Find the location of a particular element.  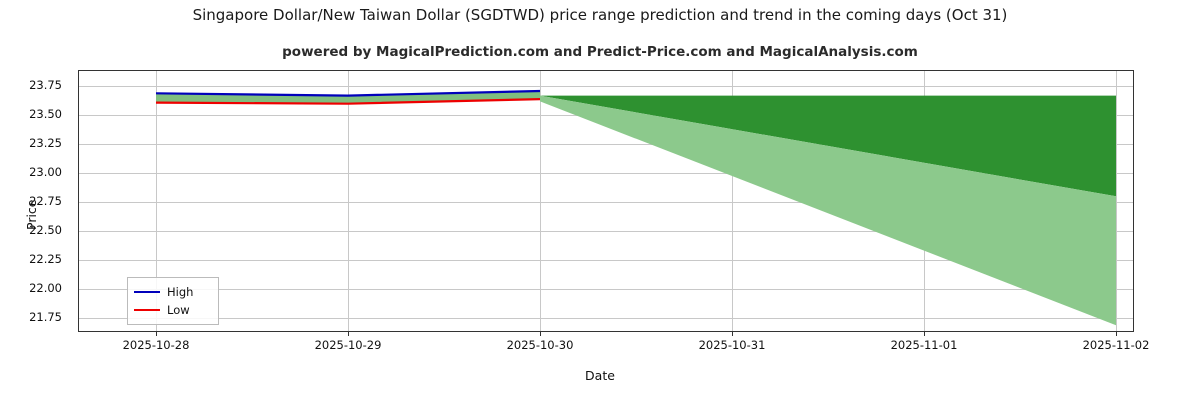

ytick-label: 23.75 is located at coordinates (45, 84).